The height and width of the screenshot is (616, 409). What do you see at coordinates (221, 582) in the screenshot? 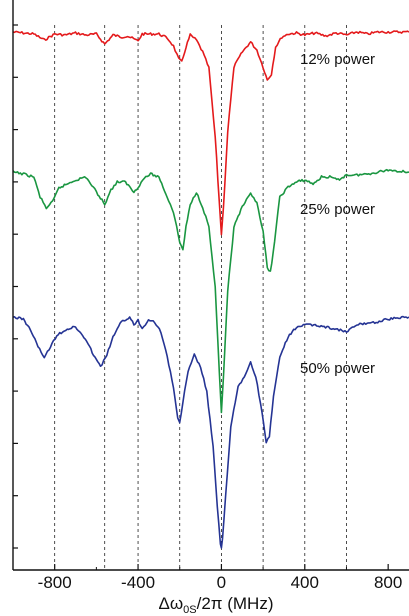
I see `x-tick-label-2: 0` at bounding box center [221, 582].